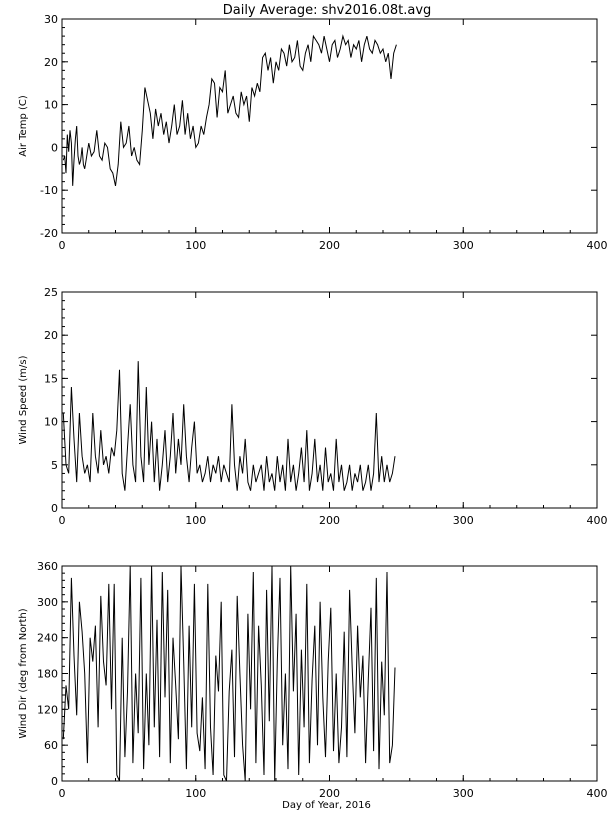 The width and height of the screenshot is (615, 820). I want to click on wind-dir-x-axis-label: Day of Year, 2016, so click(326, 805).